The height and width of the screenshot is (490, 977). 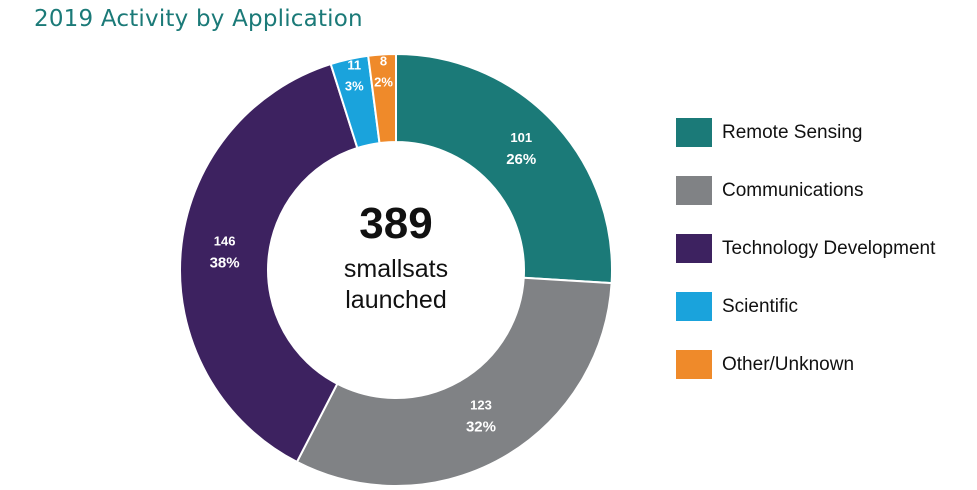 I want to click on slice-value-label: 8, so click(x=383, y=60).